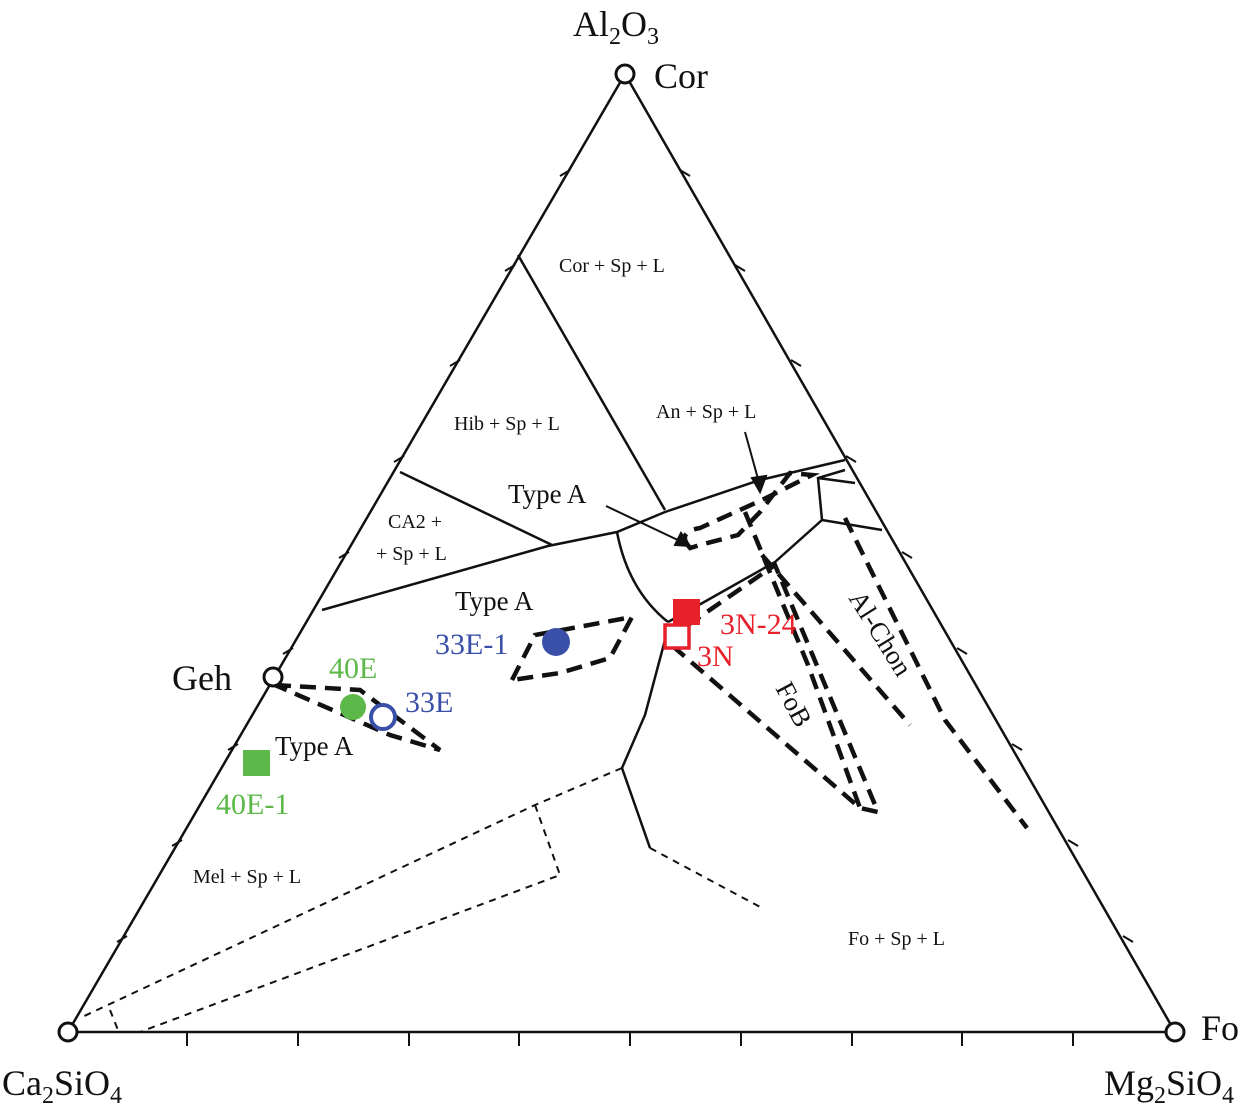 The width and height of the screenshot is (1254, 1115). Describe the element at coordinates (353, 668) in the screenshot. I see `sample-40e-label: 40E` at that location.